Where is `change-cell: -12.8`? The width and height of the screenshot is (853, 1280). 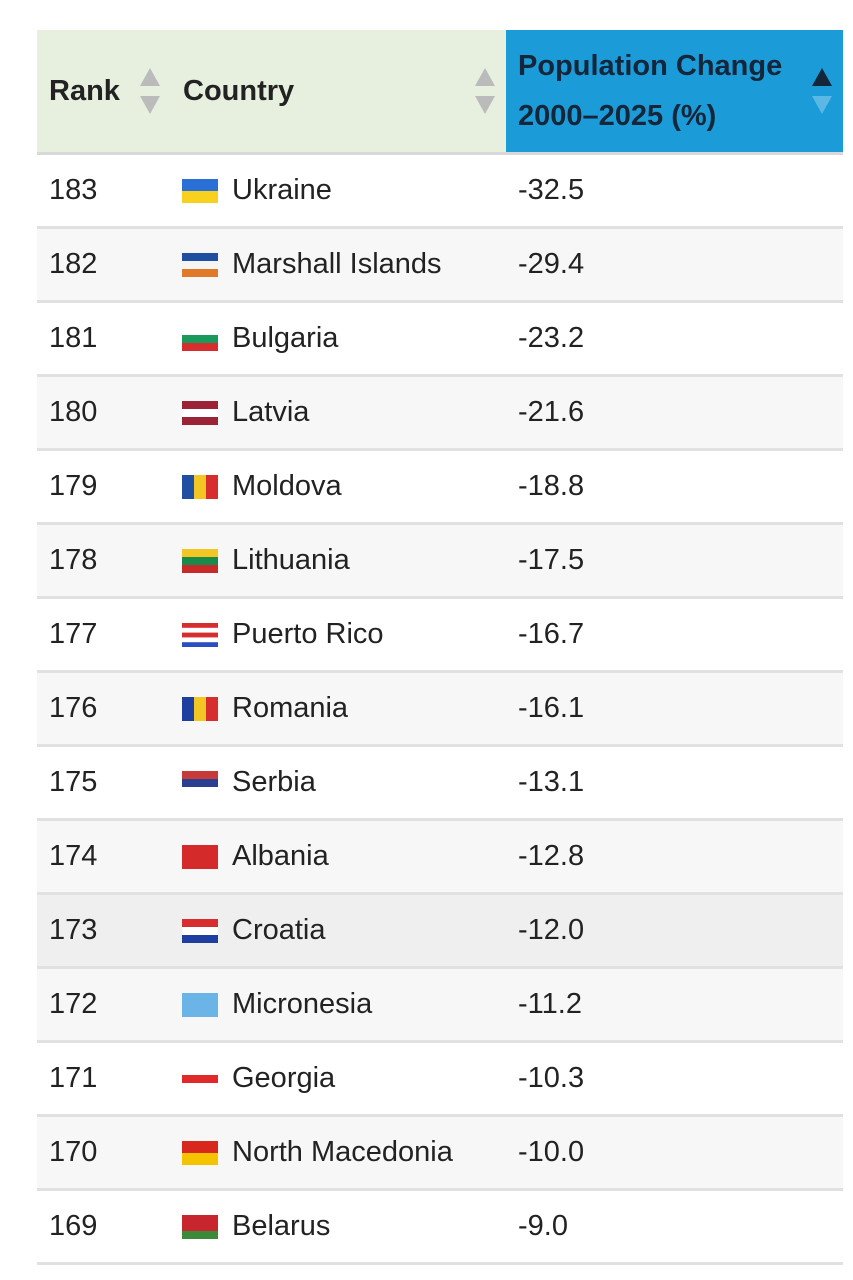 change-cell: -12.8 is located at coordinates (551, 856).